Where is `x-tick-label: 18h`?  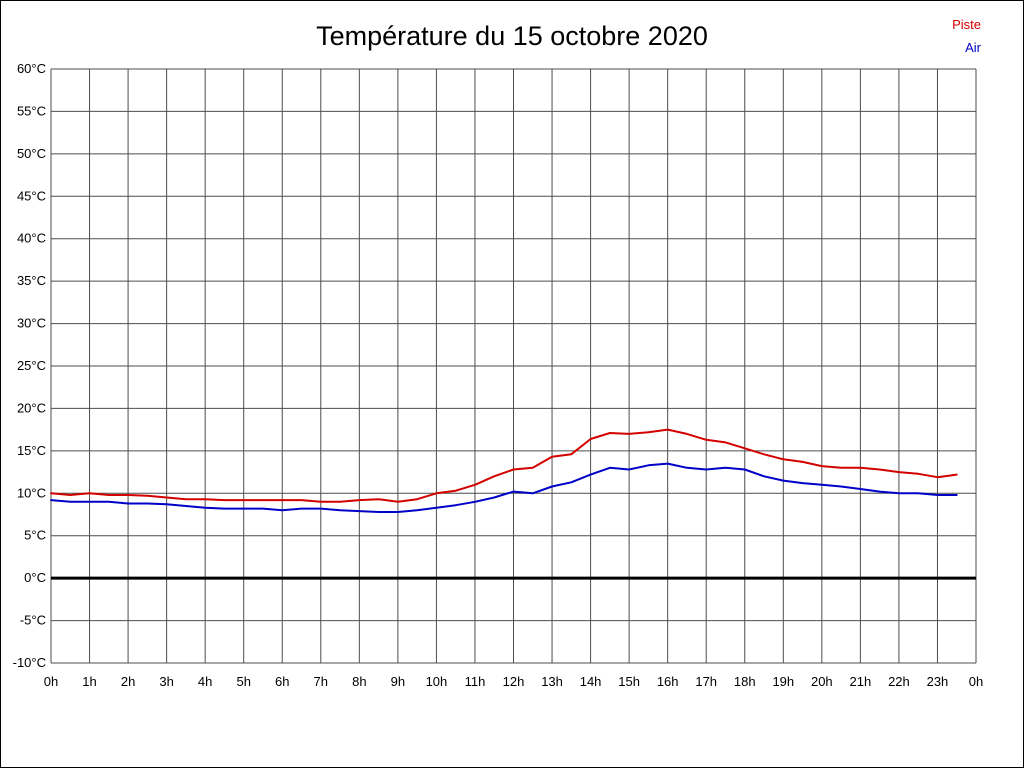 x-tick-label: 18h is located at coordinates (745, 681).